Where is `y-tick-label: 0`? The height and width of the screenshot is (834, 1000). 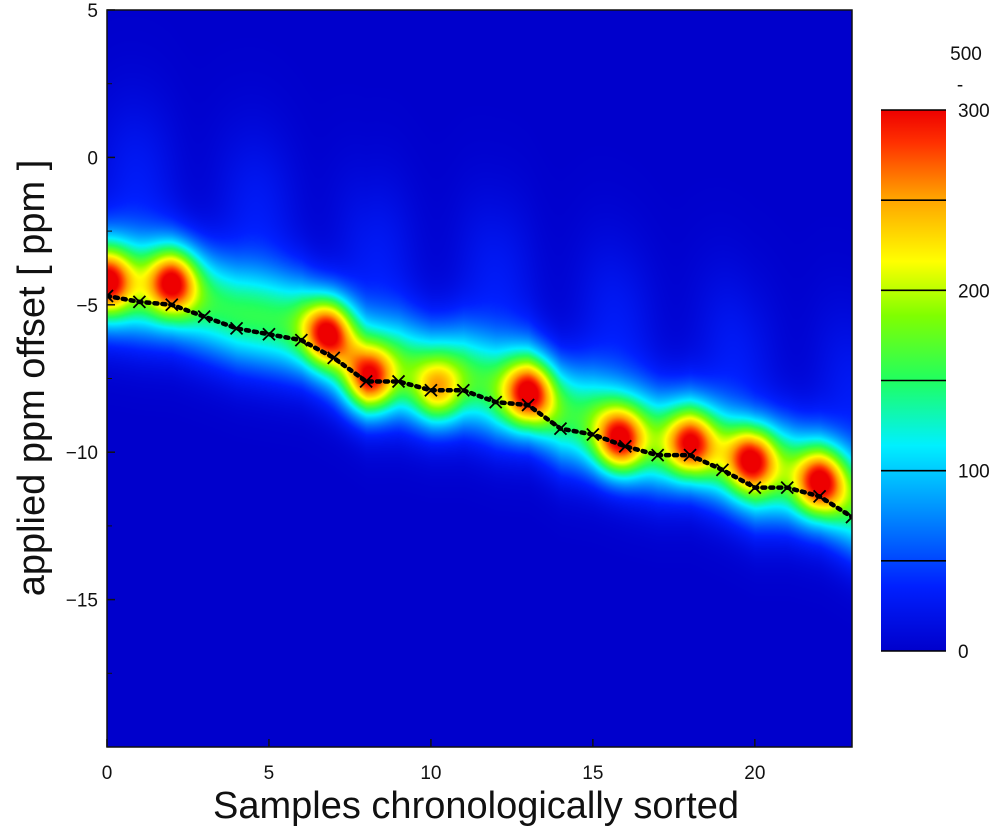
y-tick-label: 0 is located at coordinates (92, 158).